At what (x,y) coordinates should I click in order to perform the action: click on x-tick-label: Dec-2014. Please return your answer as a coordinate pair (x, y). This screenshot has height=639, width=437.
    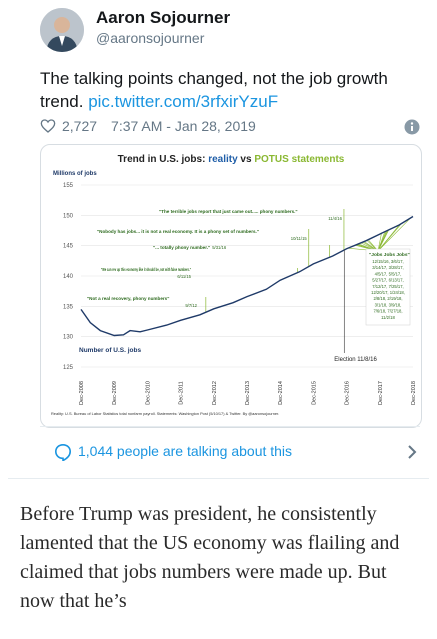
    Looking at the image, I should click on (281, 393).